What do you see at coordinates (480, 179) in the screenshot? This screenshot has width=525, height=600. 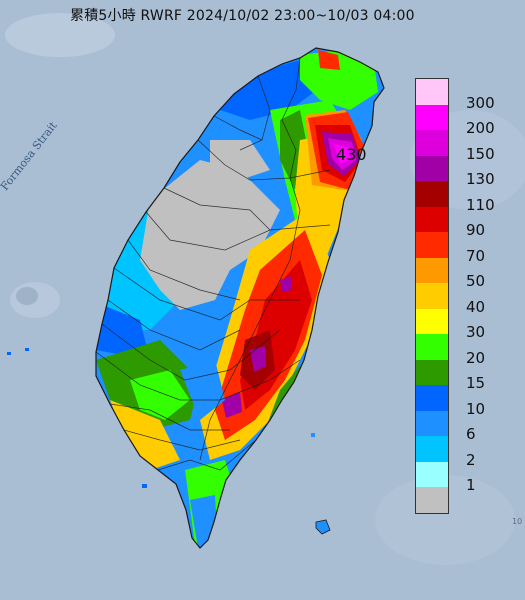 I see `legend-label: 130` at bounding box center [480, 179].